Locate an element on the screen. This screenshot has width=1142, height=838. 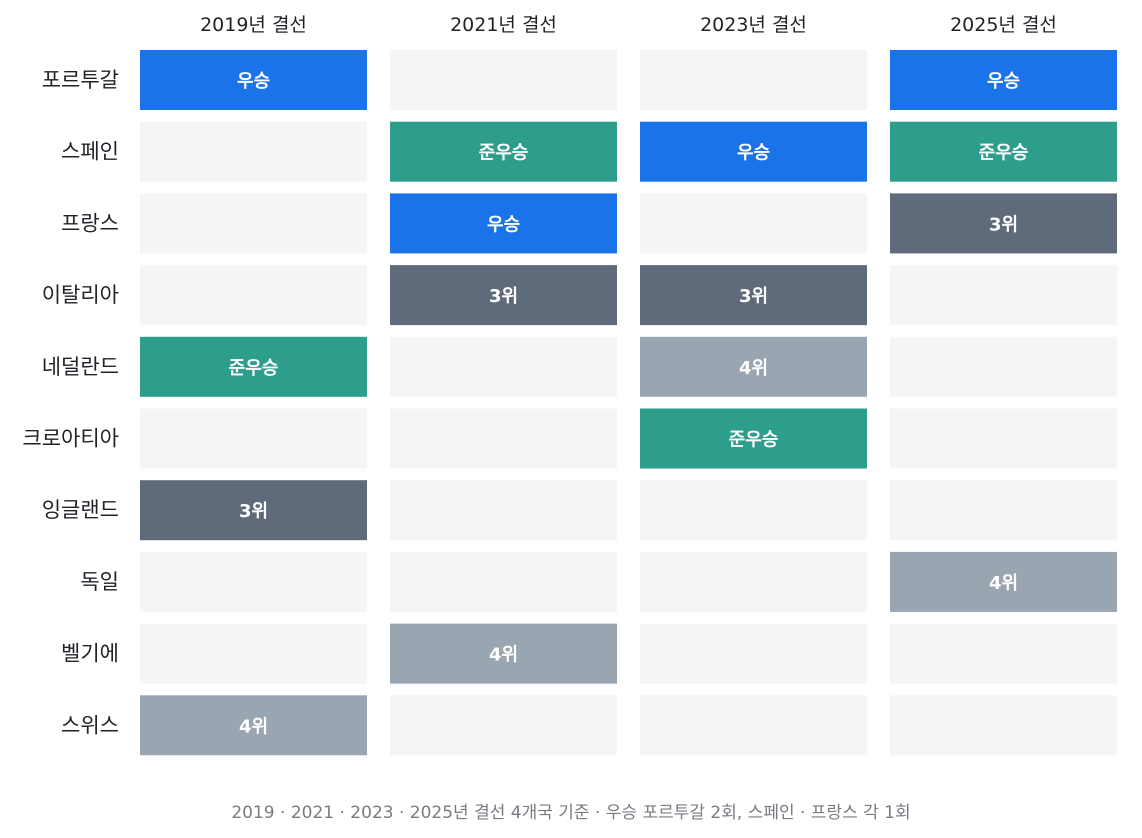
column-header: 2019년 결선 is located at coordinates (253, 25).